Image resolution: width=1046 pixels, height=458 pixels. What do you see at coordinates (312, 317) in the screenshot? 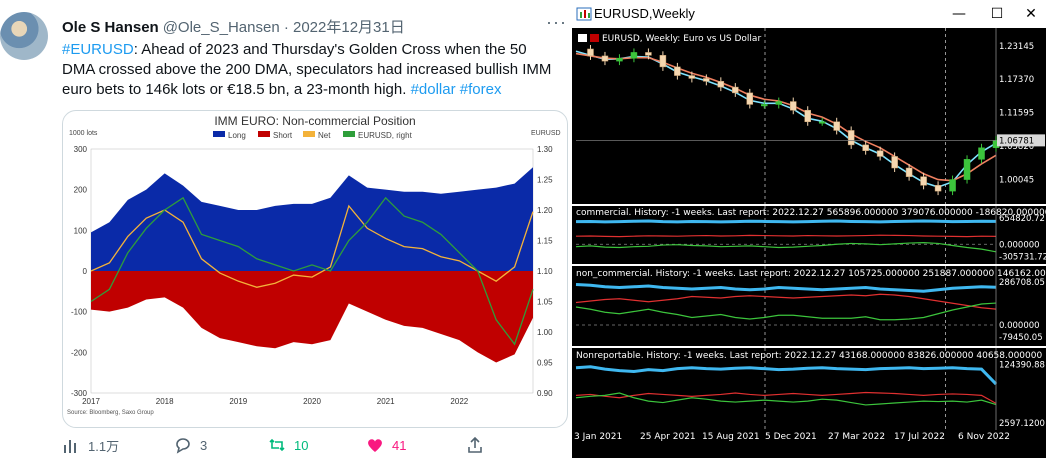
I see `short-area` at bounding box center [312, 317].